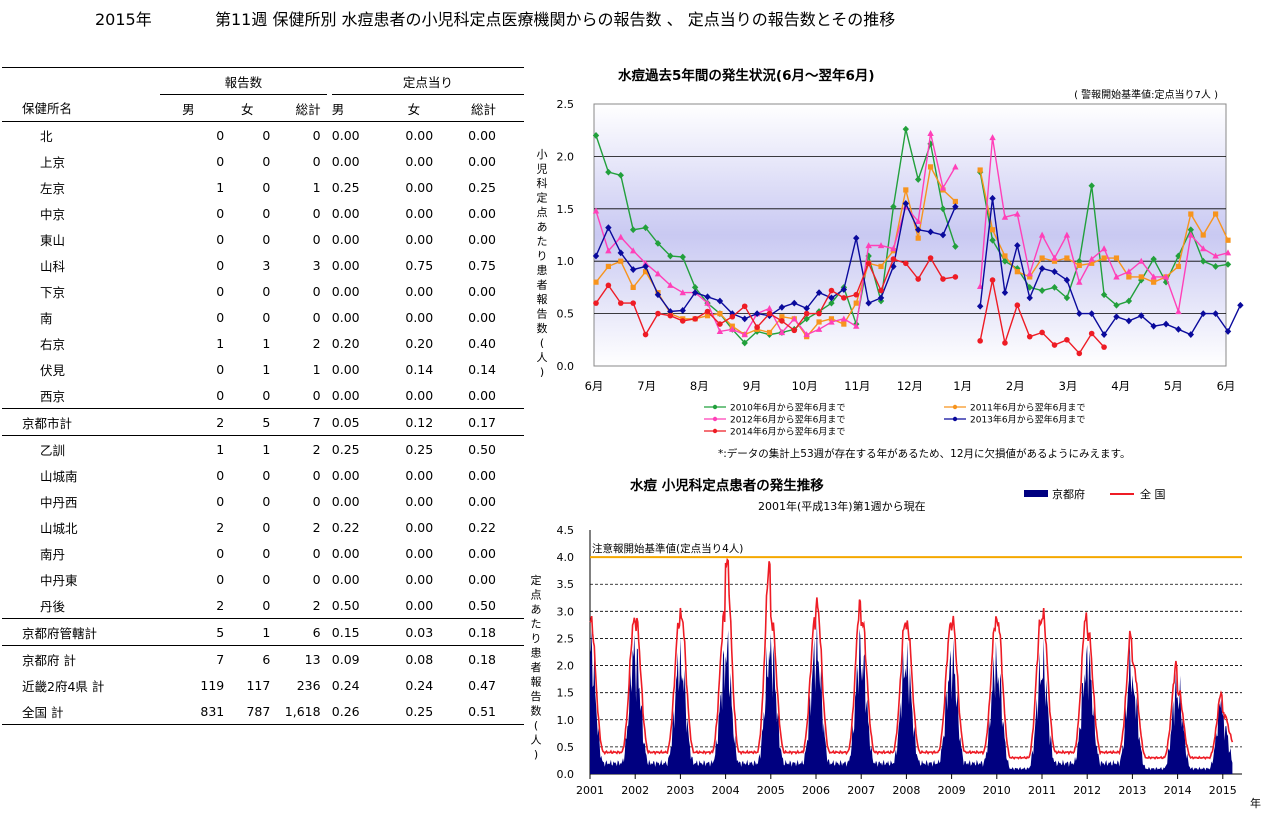 The width and height of the screenshot is (1269, 822). What do you see at coordinates (192, 108) in the screenshot?
I see `col-header-male: 男` at bounding box center [192, 108].